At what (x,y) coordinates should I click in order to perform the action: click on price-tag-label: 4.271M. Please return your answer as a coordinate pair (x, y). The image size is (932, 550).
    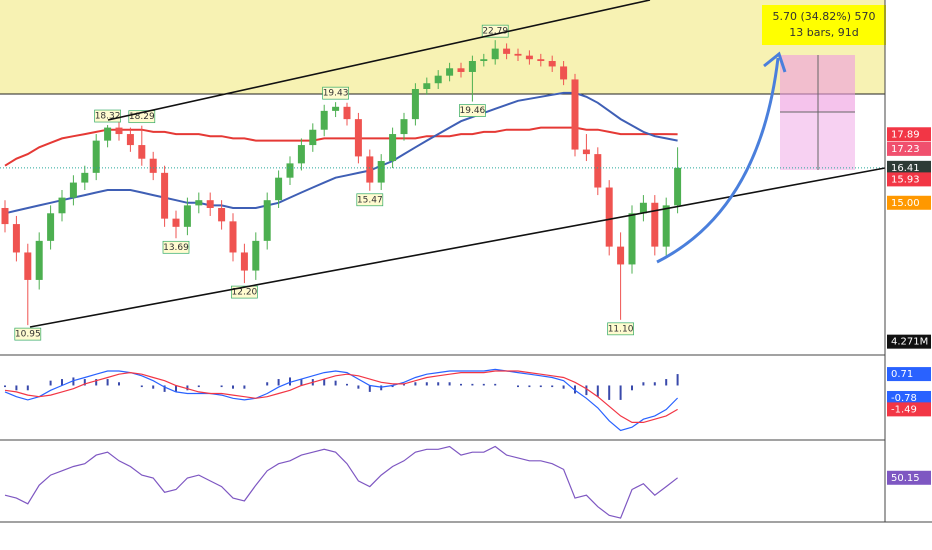
    Looking at the image, I should click on (909, 342).